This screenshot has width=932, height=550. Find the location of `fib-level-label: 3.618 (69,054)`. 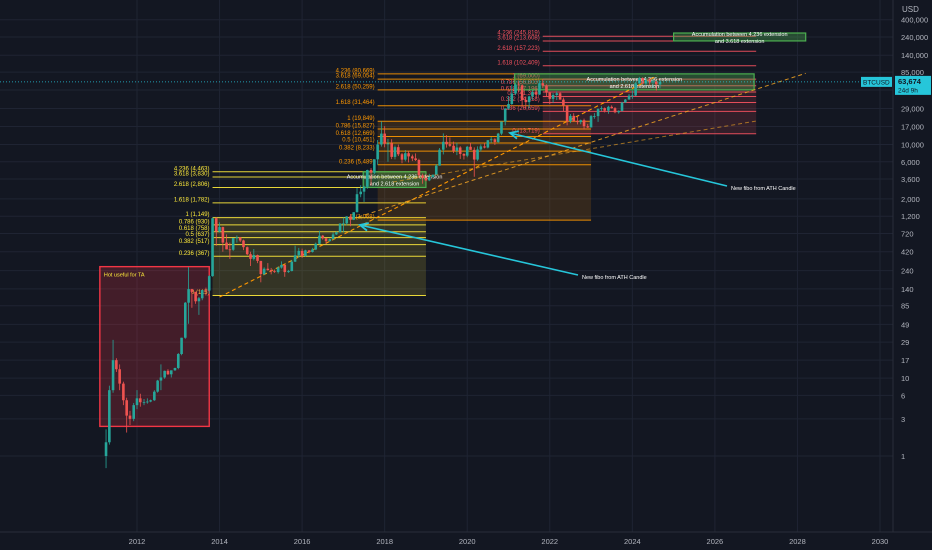

fib-level-label: 3.618 (69,054) is located at coordinates (355, 77).